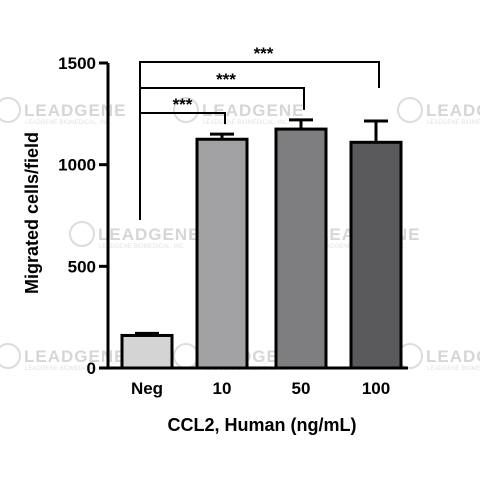 Image resolution: width=480 pixels, height=480 pixels. What do you see at coordinates (301, 388) in the screenshot?
I see `x-tick-label-50: 50` at bounding box center [301, 388].